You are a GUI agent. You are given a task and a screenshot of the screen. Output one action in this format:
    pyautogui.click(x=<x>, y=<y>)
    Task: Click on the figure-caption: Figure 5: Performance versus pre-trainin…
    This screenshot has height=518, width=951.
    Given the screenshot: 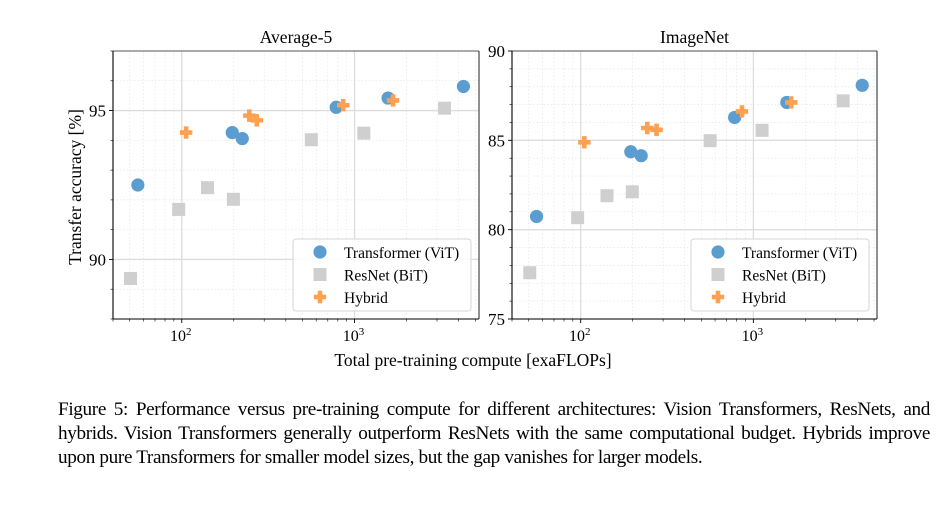 What is the action you would take?
    pyautogui.click(x=494, y=433)
    